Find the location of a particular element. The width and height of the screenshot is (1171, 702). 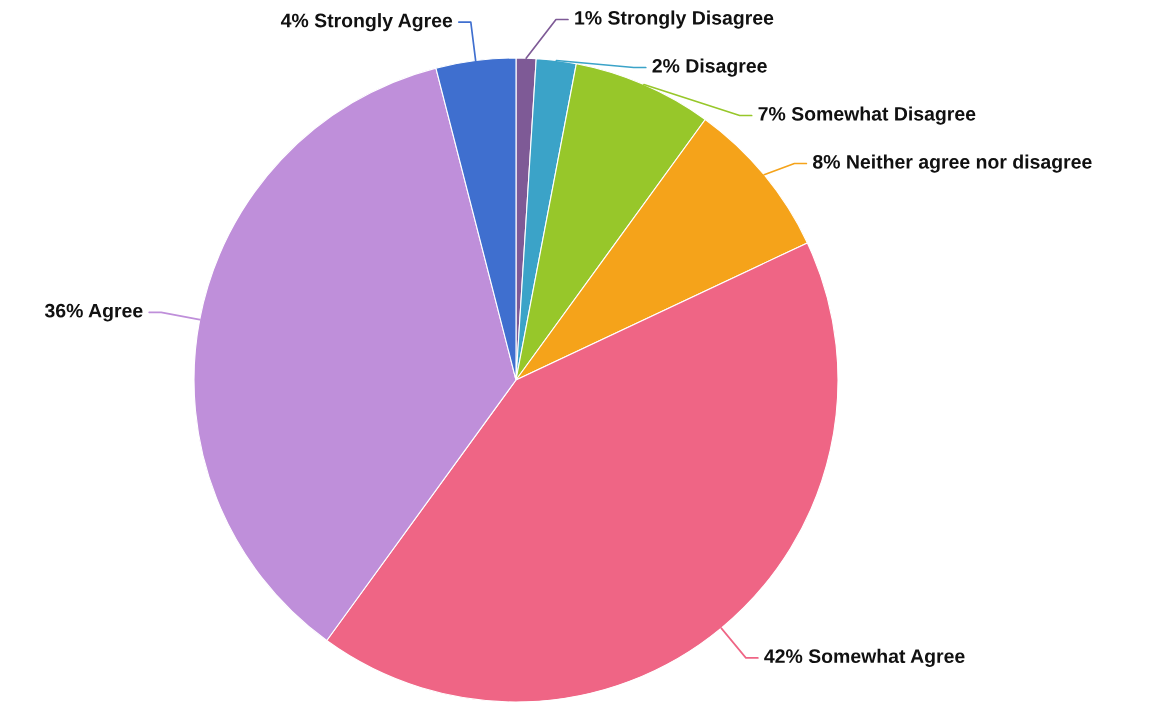

slice-label: 42% Somewhat Agree is located at coordinates (864, 657).